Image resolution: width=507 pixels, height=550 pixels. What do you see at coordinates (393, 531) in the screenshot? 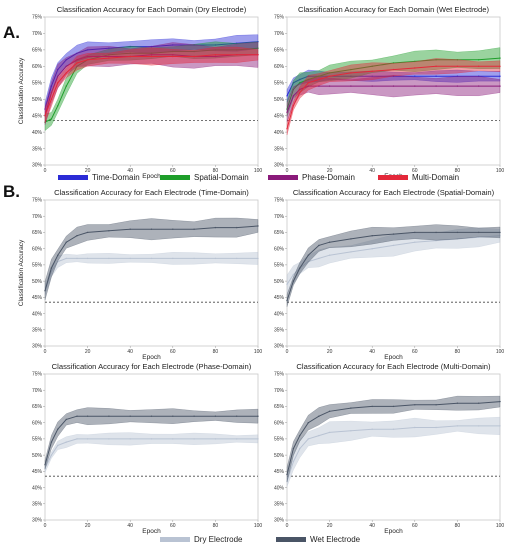
I see `x-axis-label: Epoch` at bounding box center [393, 531].